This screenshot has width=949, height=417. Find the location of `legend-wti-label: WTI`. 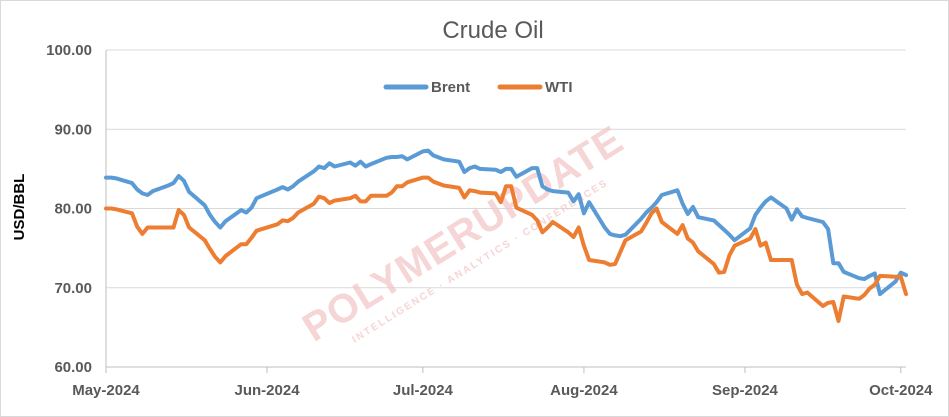

legend-wti-label: WTI is located at coordinates (559, 87).